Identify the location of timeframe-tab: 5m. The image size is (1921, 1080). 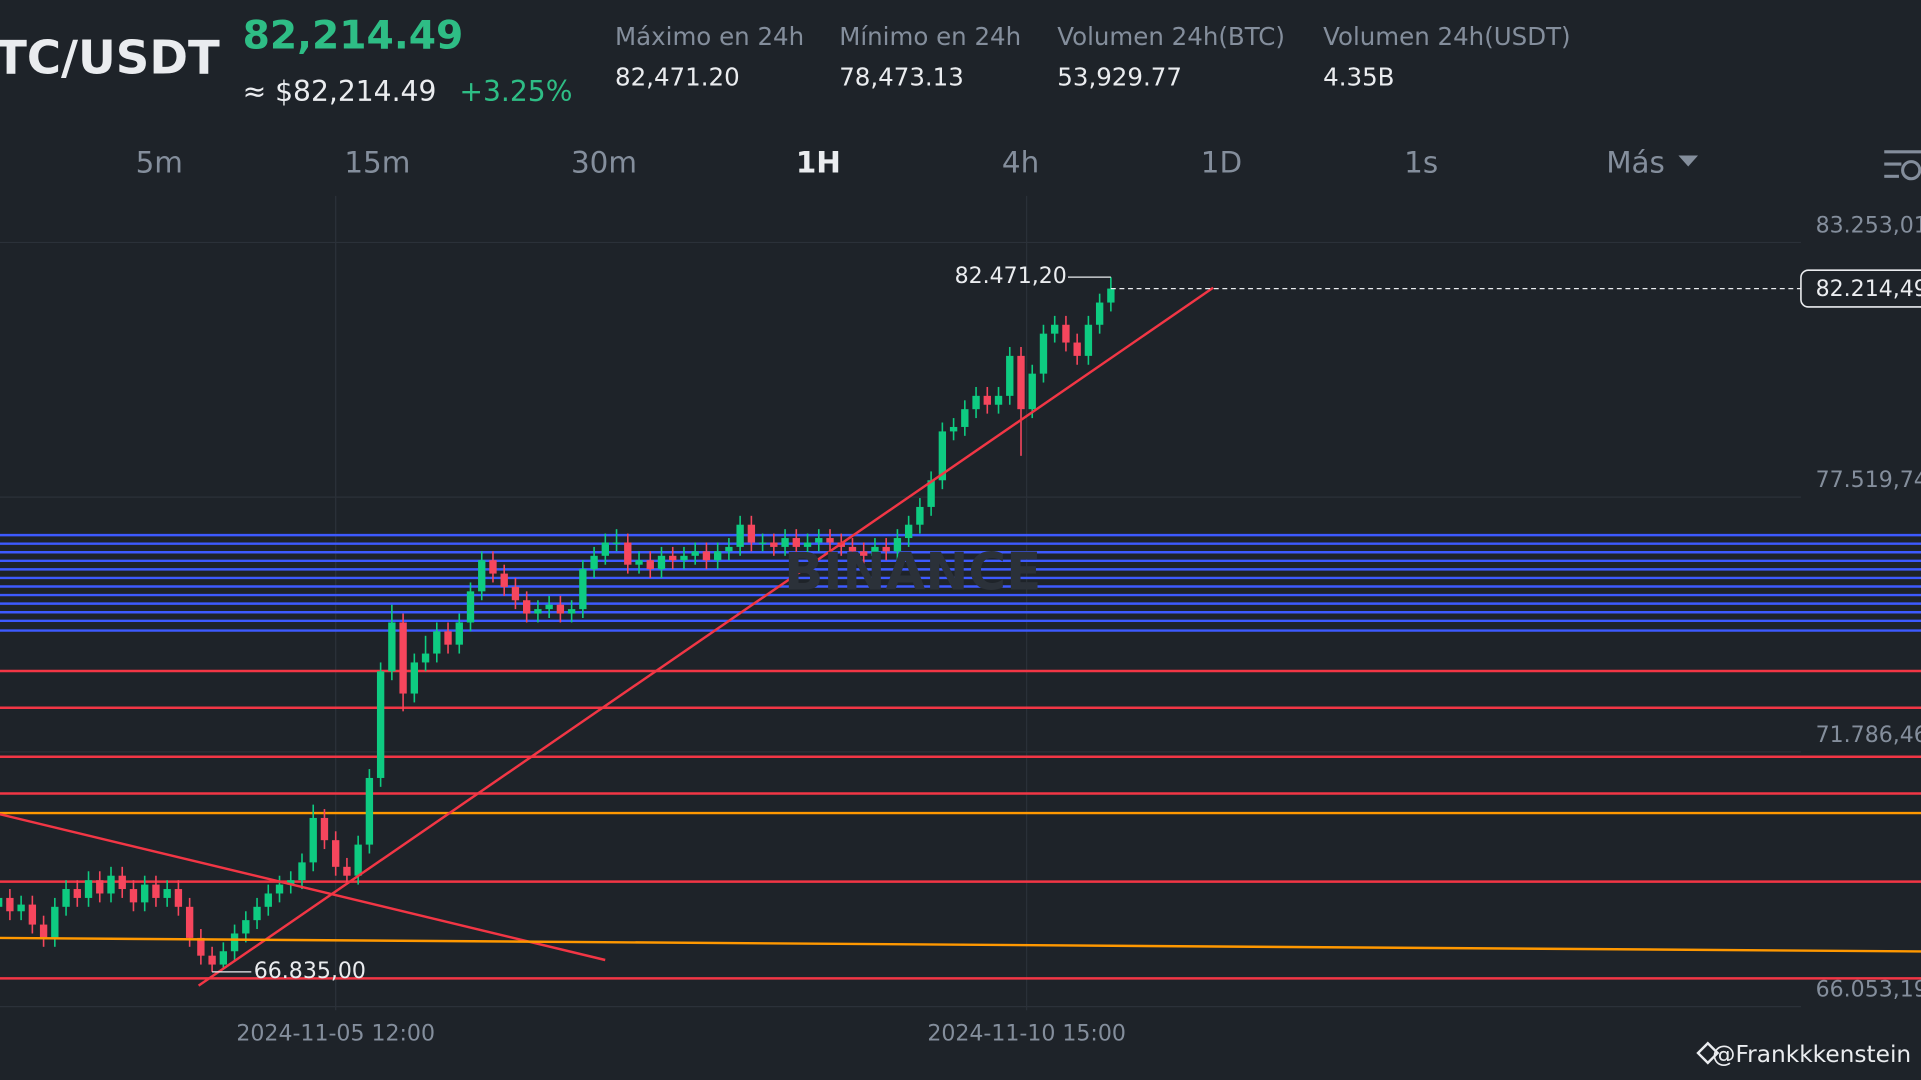
(159, 163).